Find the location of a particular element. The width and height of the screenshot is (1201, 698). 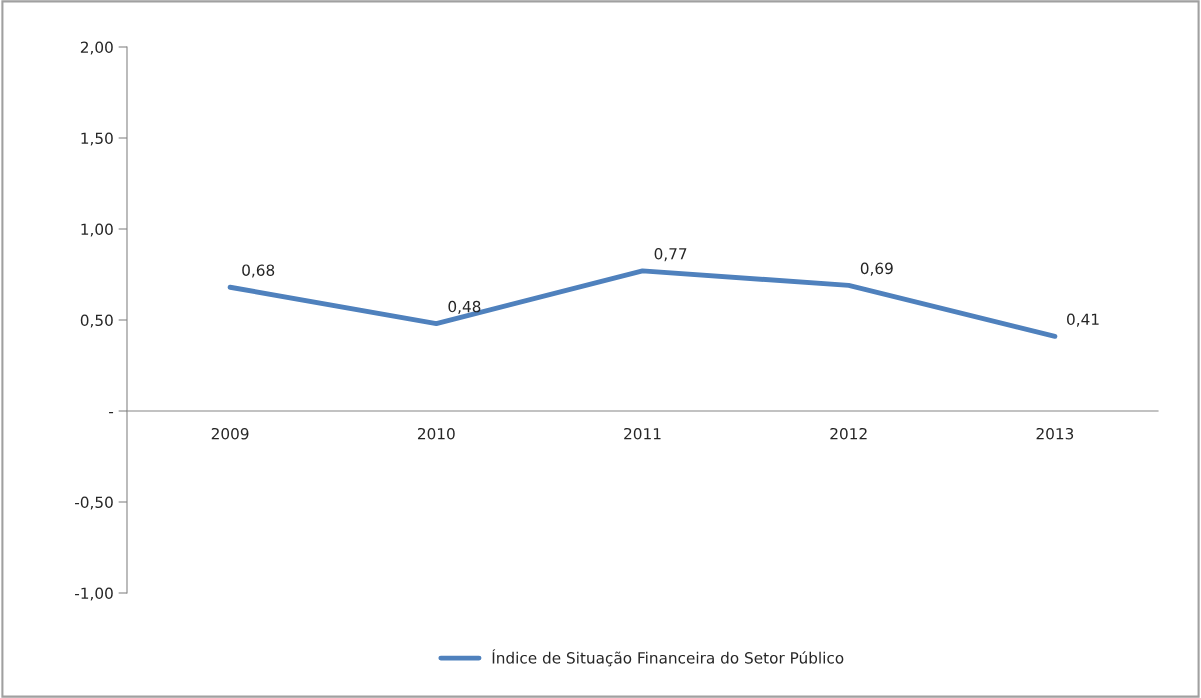

x-tick-label: 2010 is located at coordinates (436, 433).